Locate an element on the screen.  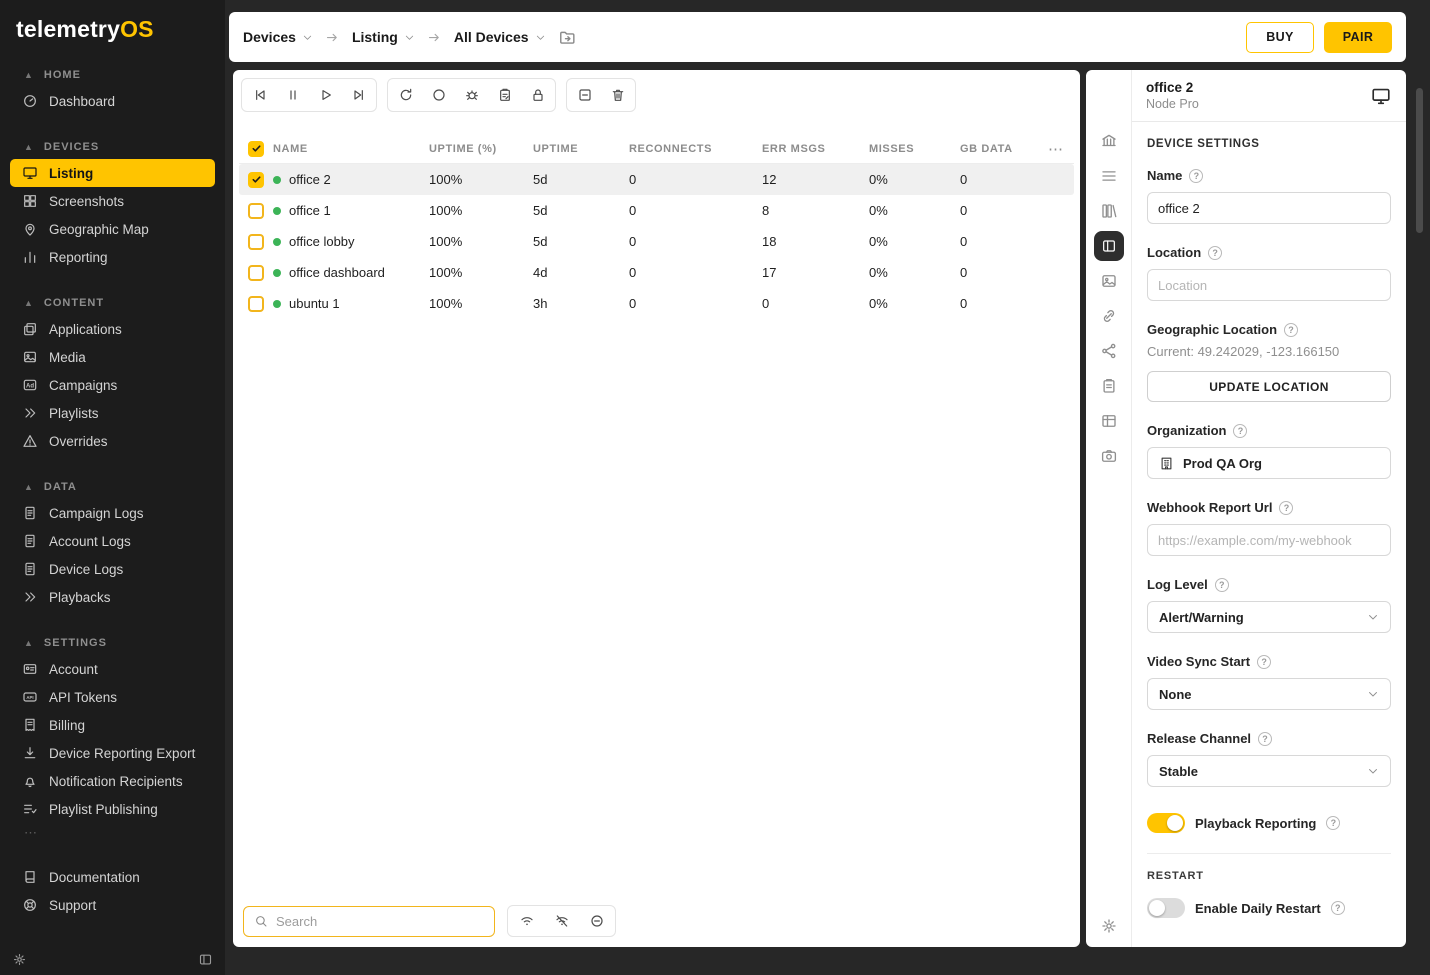
sidebar-item-documentation: Documentation is located at coordinates (112, 877).